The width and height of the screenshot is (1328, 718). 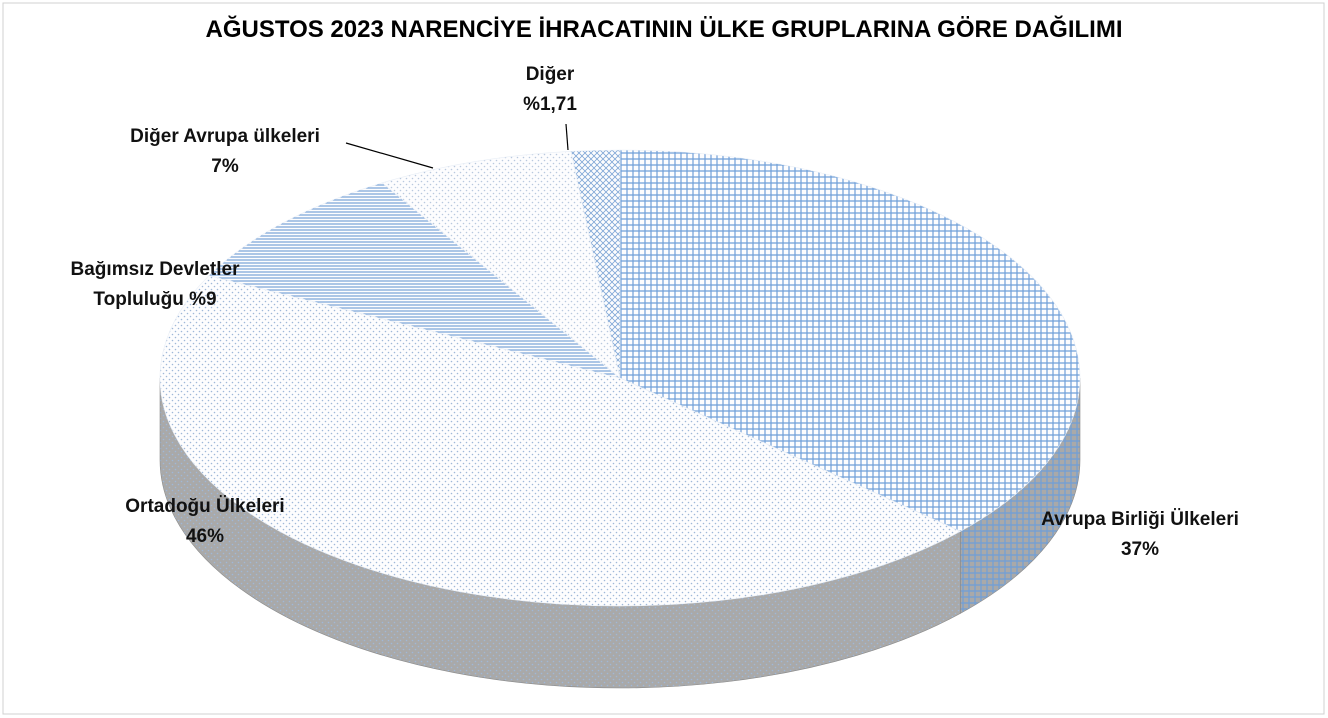 What do you see at coordinates (225, 136) in the screenshot?
I see `category-label: Diğer Avrupa ülkeleri` at bounding box center [225, 136].